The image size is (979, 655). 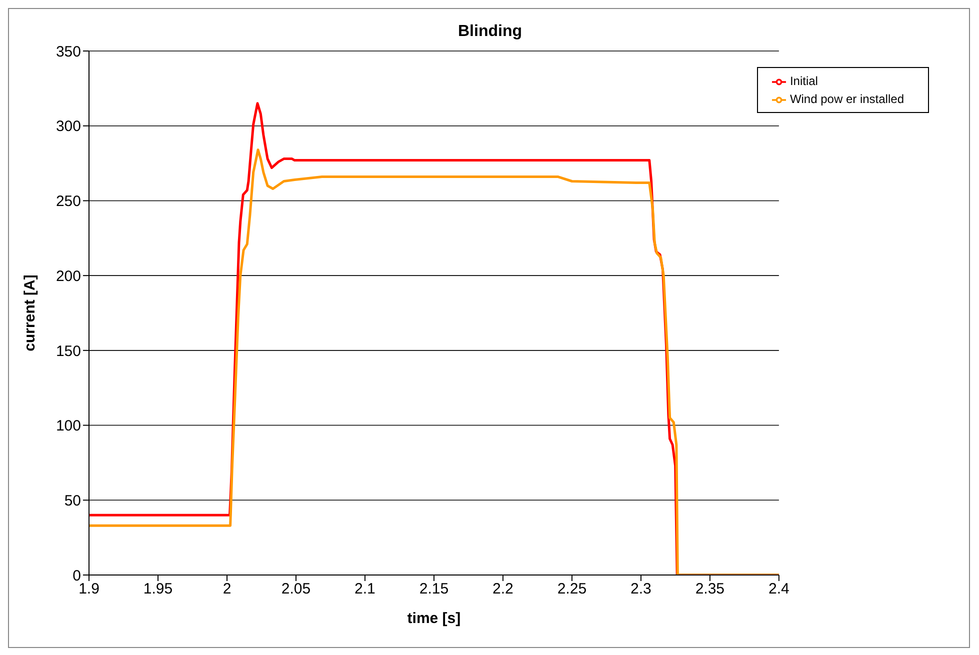 What do you see at coordinates (490, 32) in the screenshot?
I see `chart-title: Blinding` at bounding box center [490, 32].